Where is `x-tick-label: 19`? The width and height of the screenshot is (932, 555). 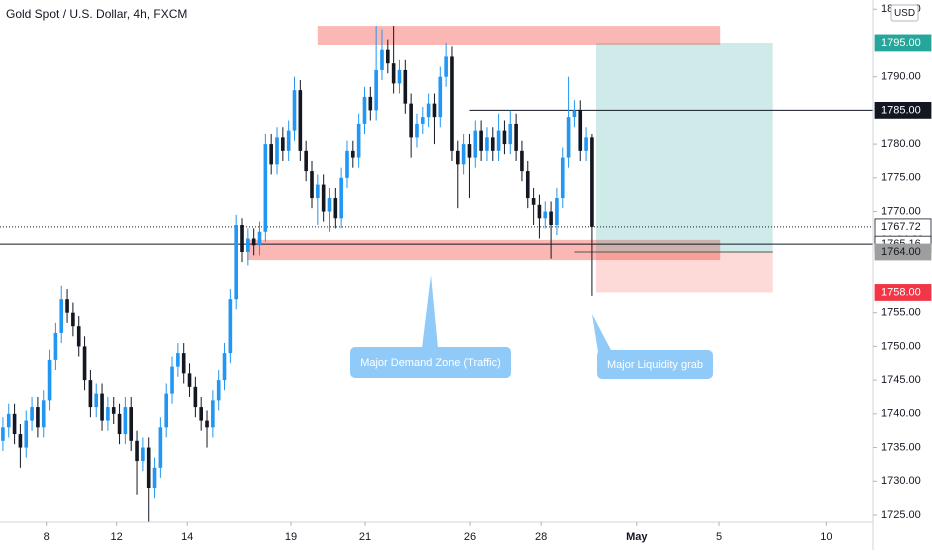 x-tick-label: 19 is located at coordinates (291, 537).